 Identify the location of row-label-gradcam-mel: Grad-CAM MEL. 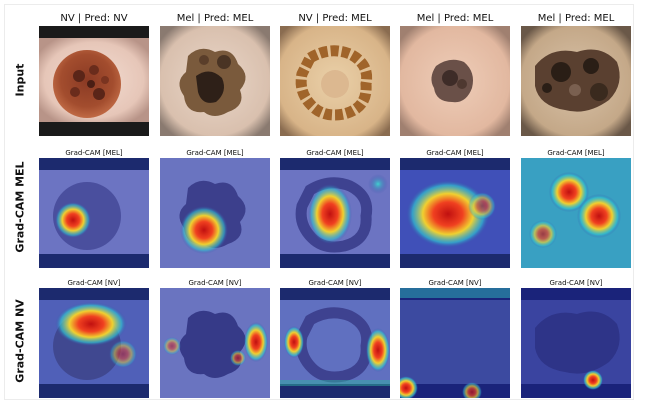
(20, 207).